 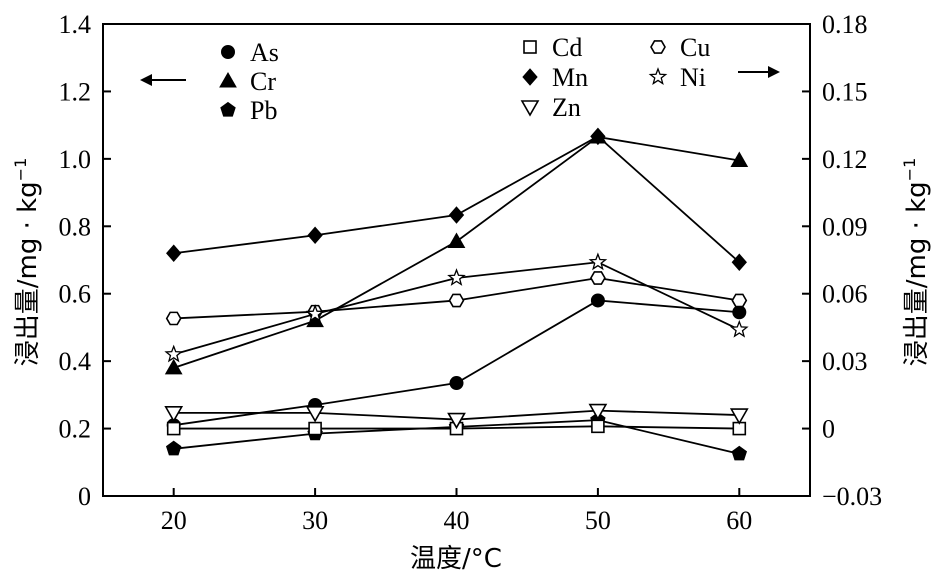 I want to click on left-y-axis-title: 浸出量/mg · kg−1, so click(x=27, y=262).